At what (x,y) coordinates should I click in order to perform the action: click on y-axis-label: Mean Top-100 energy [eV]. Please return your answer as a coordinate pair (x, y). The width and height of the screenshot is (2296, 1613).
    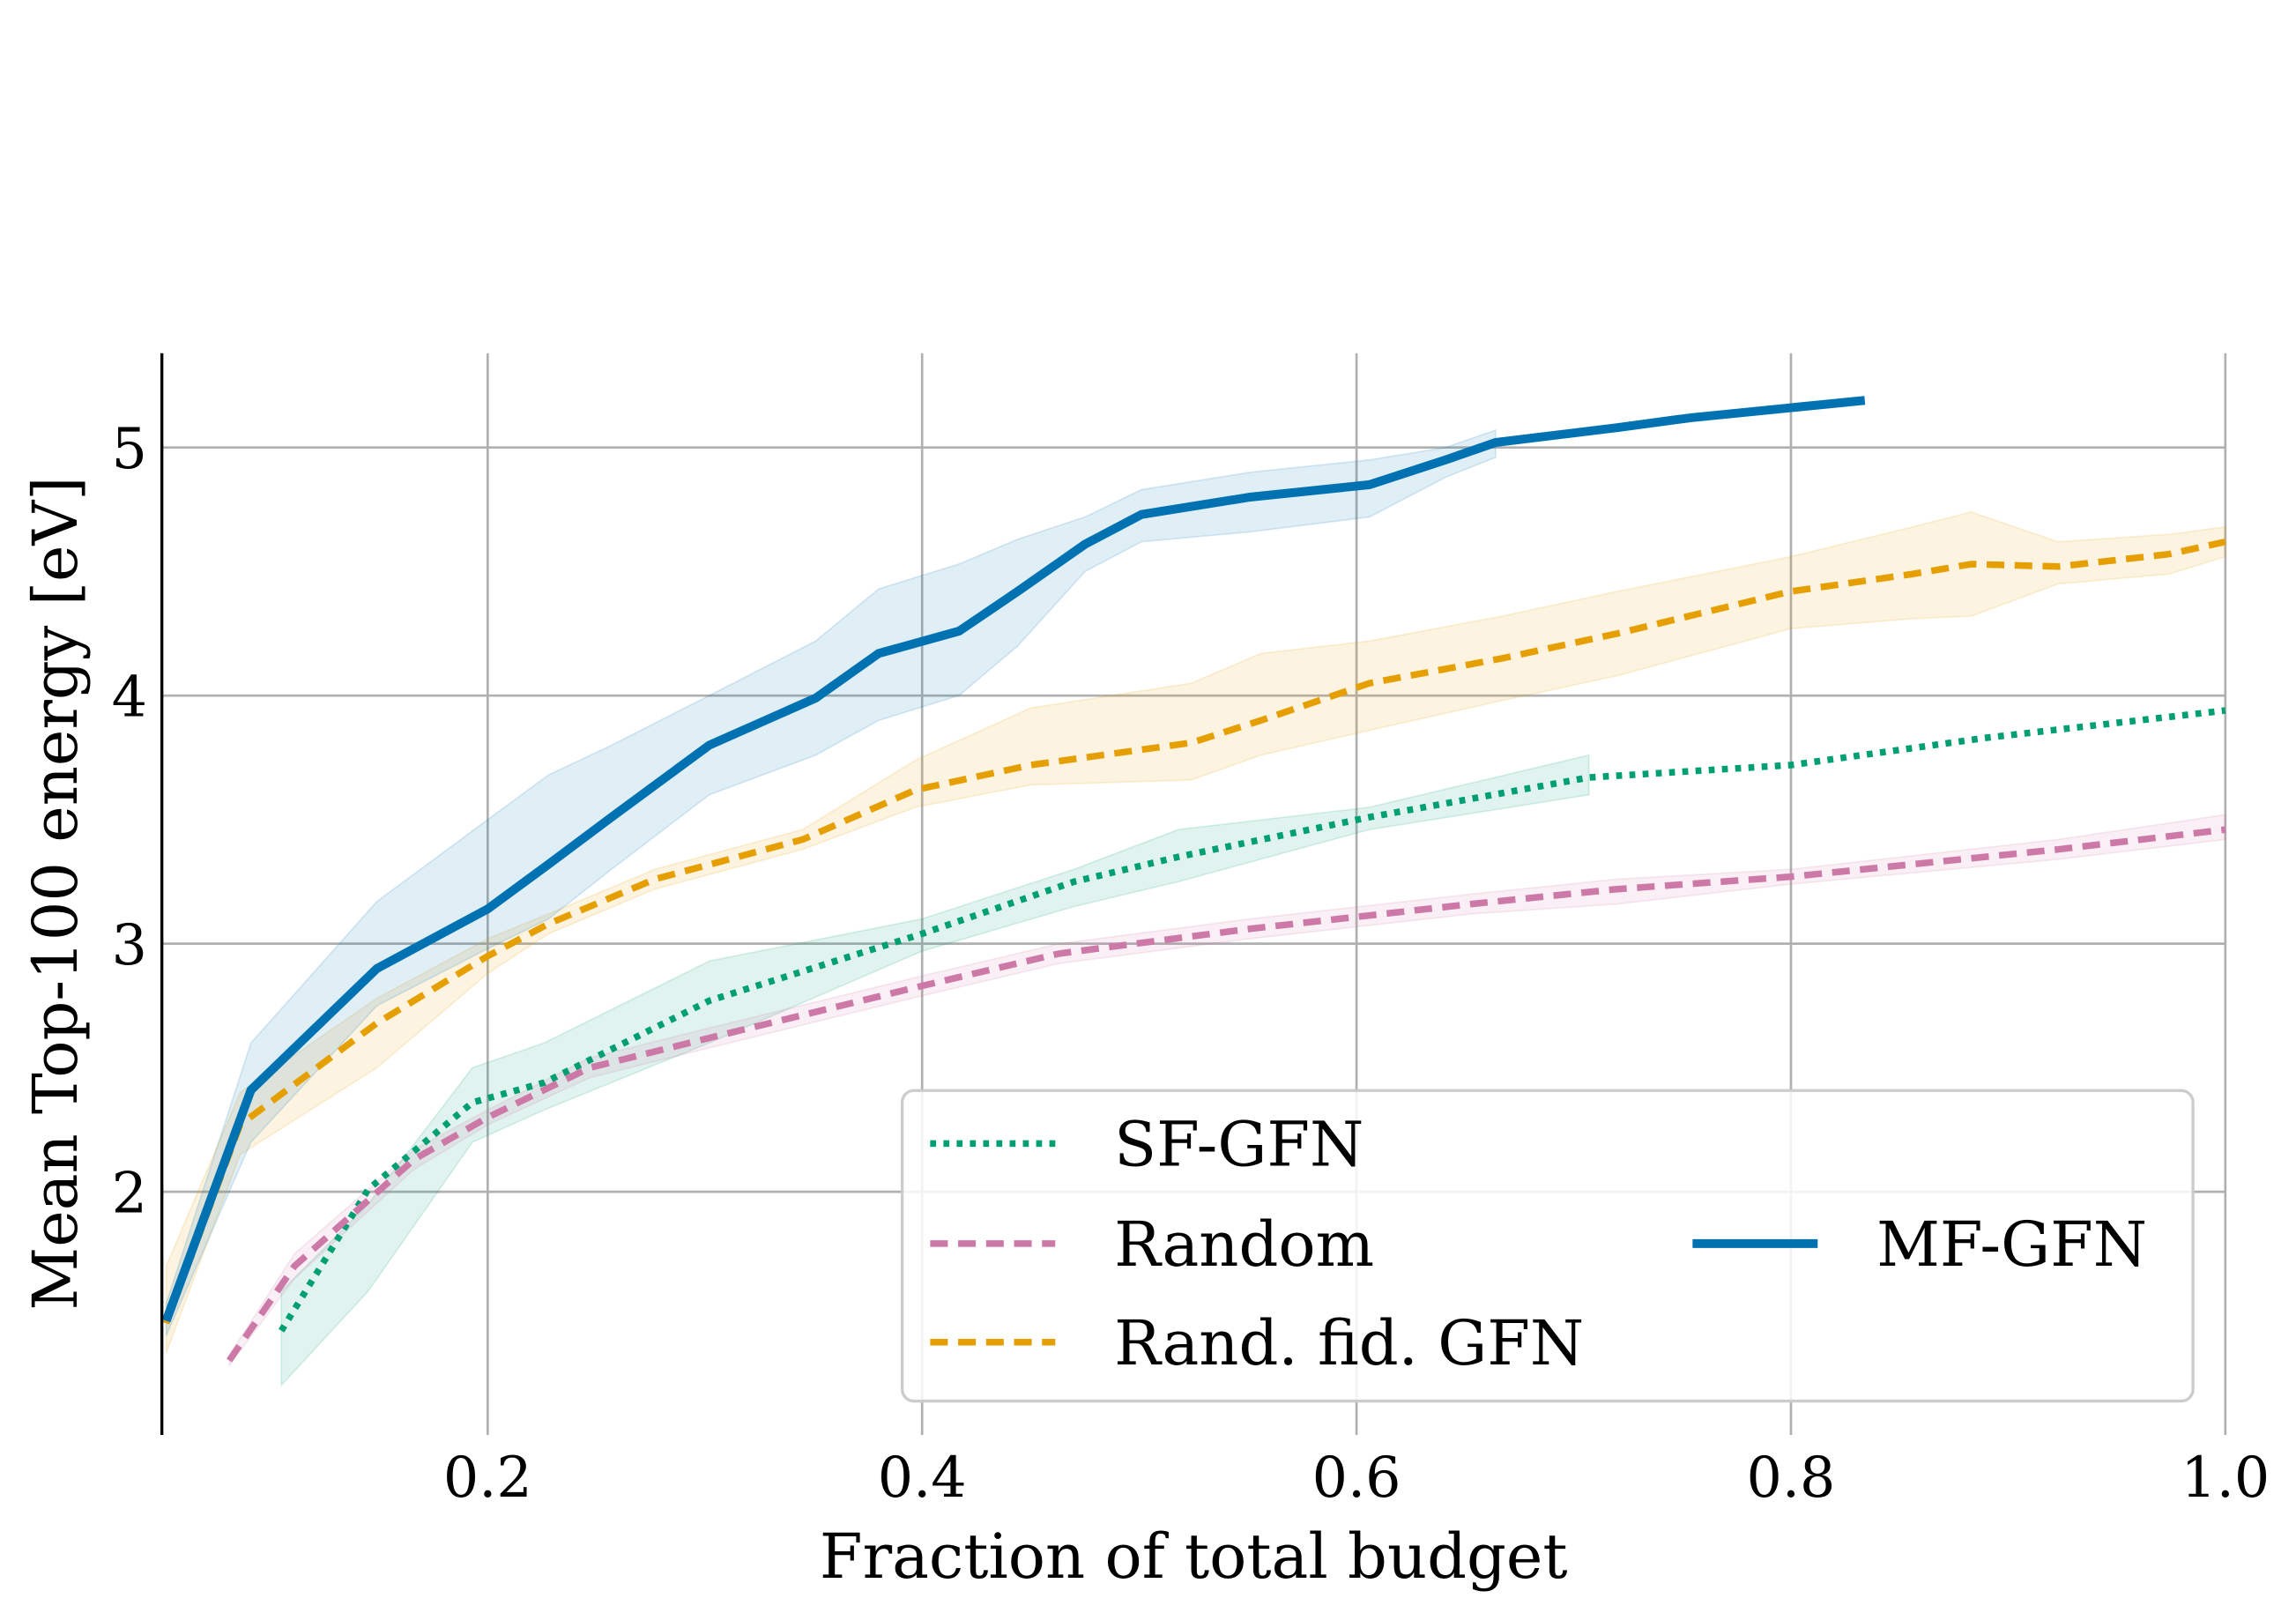
    Looking at the image, I should click on (55, 893).